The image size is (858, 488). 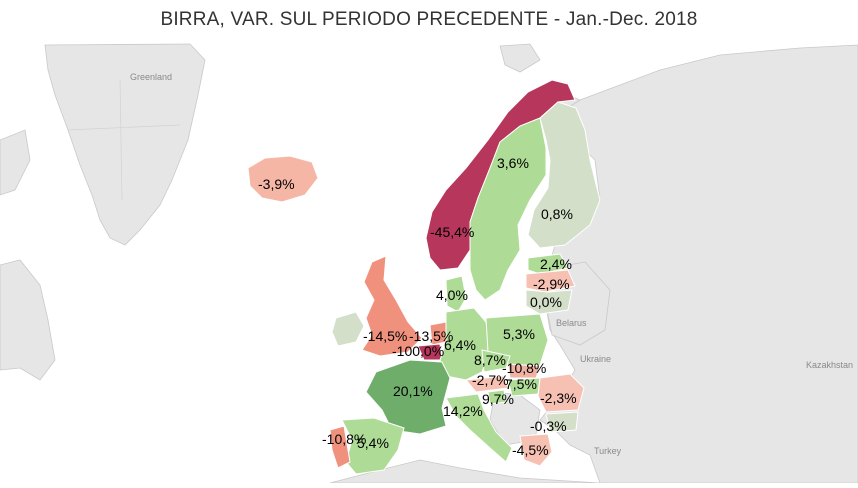 What do you see at coordinates (571, 323) in the screenshot?
I see `label-belarus: Belarus` at bounding box center [571, 323].